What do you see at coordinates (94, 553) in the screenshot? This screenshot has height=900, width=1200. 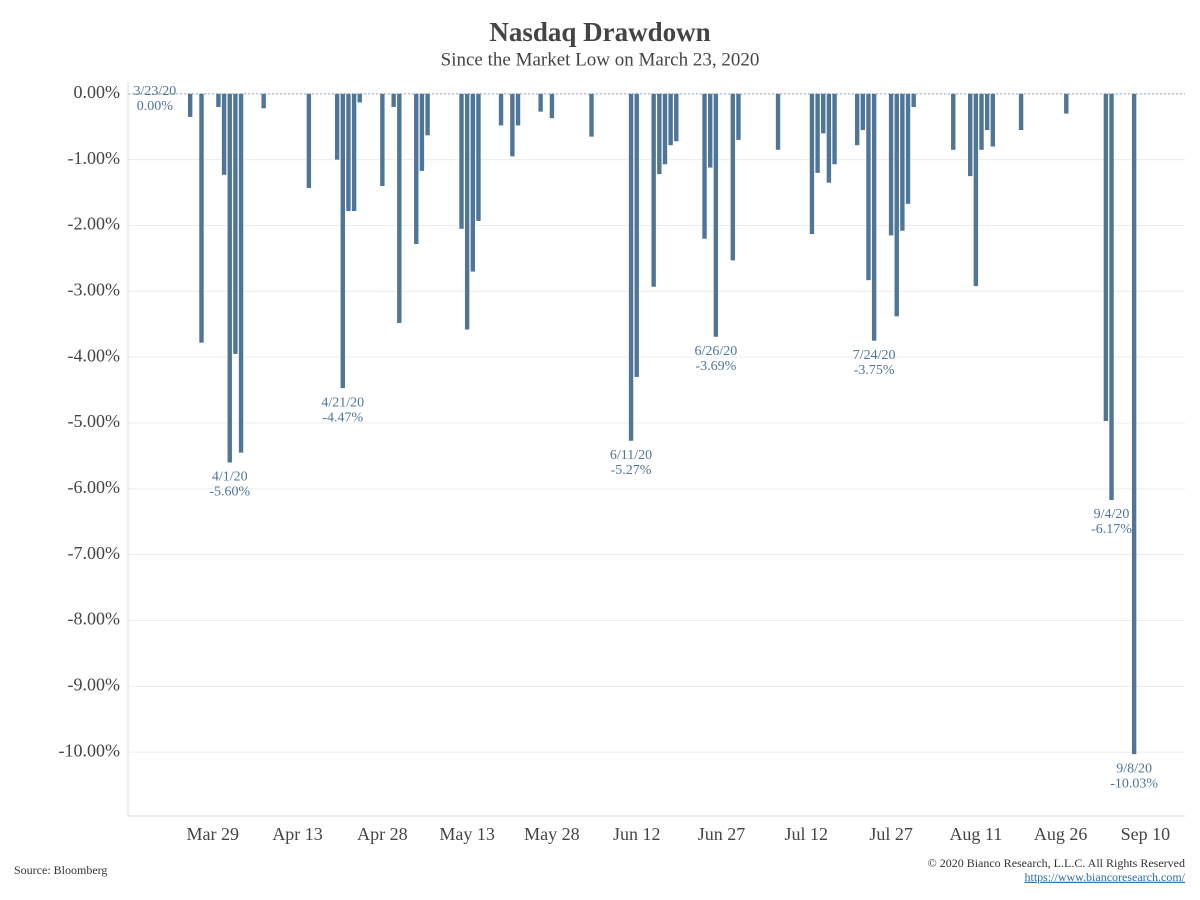 I see `y-tick-label: -7.00%` at bounding box center [94, 553].